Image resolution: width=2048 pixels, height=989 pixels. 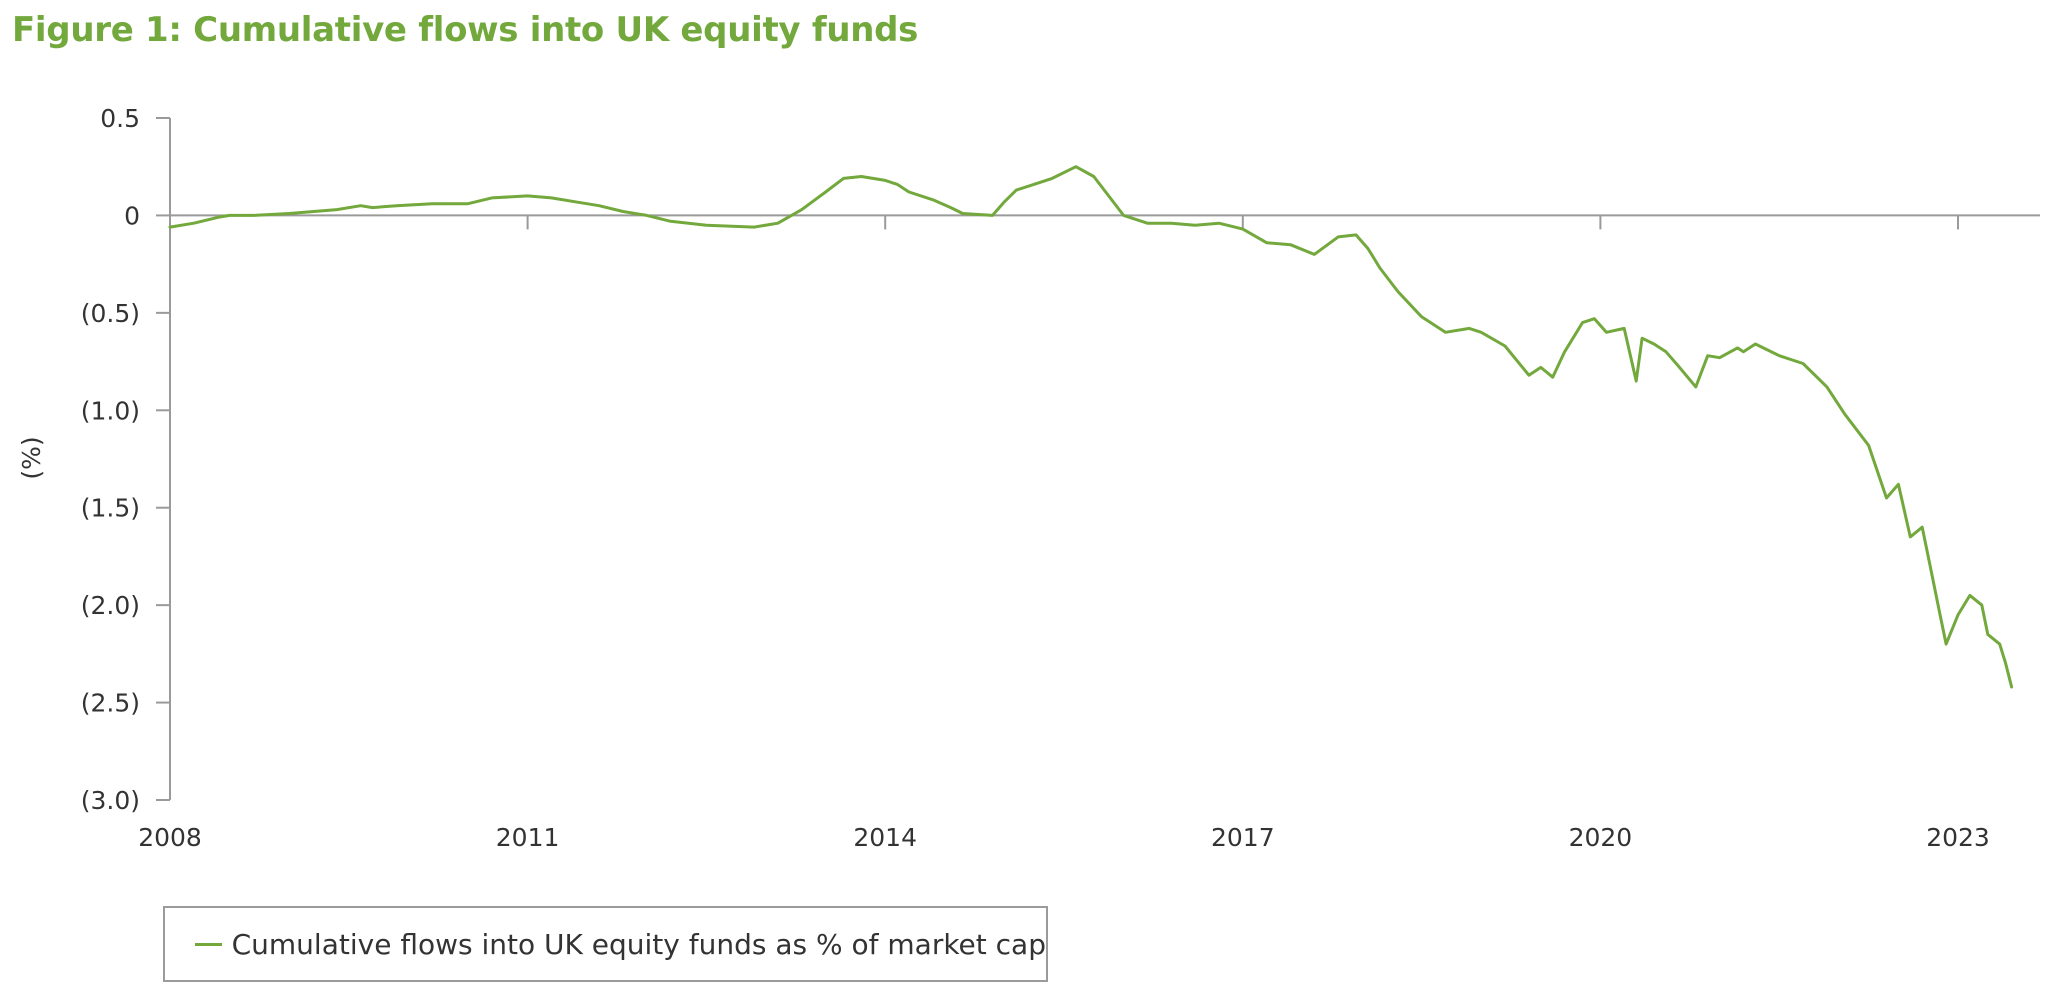 I want to click on y-tick-label: (2.5), so click(x=110, y=703).